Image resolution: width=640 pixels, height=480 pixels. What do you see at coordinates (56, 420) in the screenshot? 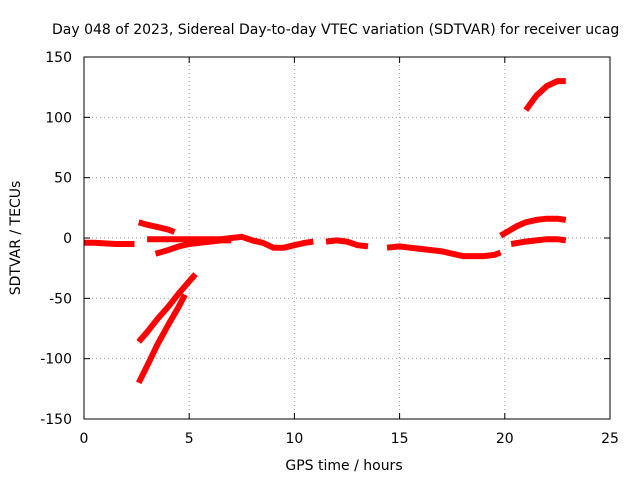
I see `y-tick-label: -150` at bounding box center [56, 420].